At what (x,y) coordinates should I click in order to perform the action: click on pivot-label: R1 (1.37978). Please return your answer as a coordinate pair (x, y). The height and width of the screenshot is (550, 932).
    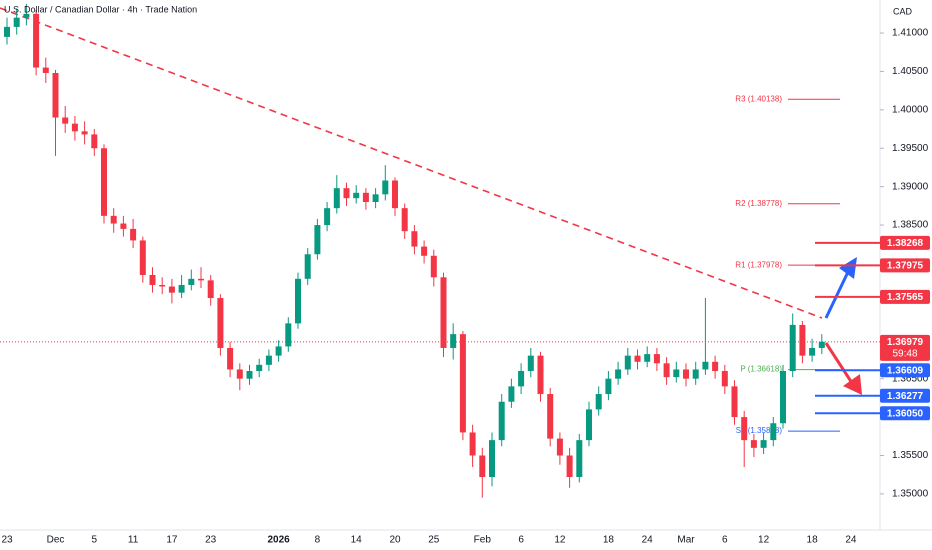
    Looking at the image, I should click on (758, 264).